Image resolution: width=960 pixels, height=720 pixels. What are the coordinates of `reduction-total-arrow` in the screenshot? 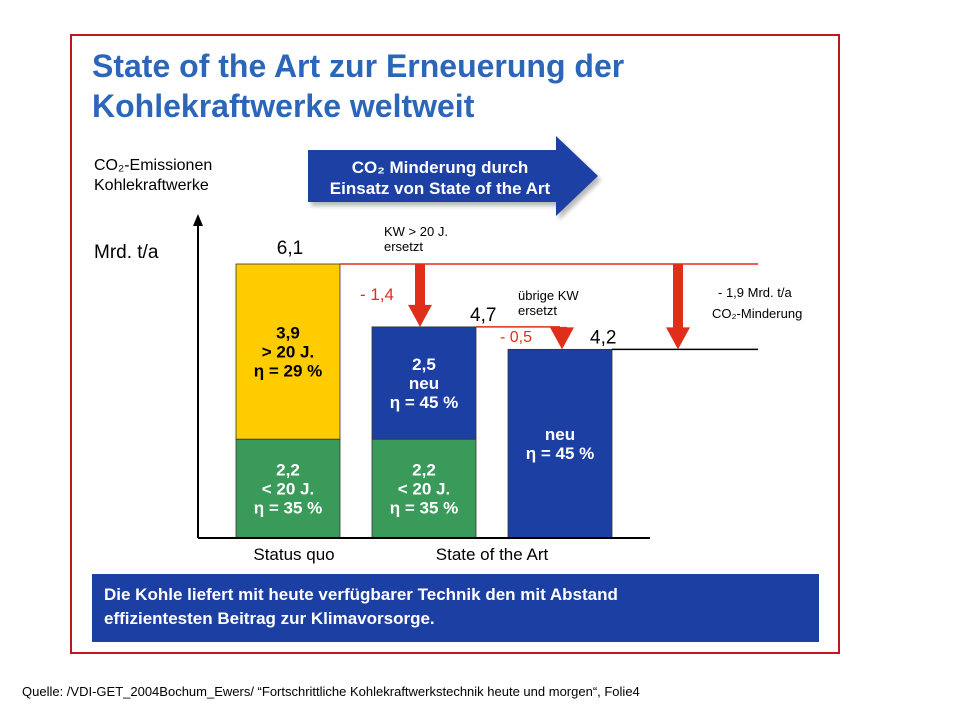 It's located at (678, 307).